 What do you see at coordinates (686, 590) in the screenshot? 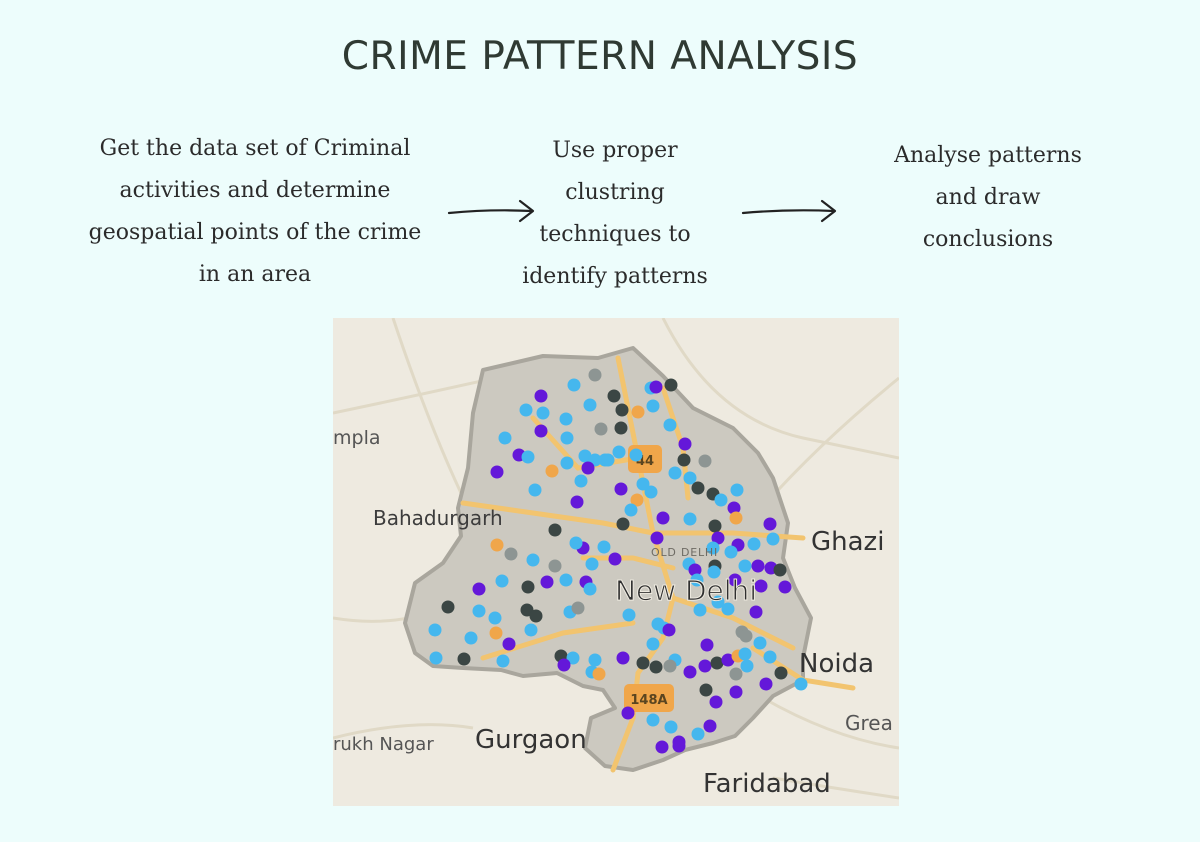
I see `new-delhi-label: New Delhi` at bounding box center [686, 590].